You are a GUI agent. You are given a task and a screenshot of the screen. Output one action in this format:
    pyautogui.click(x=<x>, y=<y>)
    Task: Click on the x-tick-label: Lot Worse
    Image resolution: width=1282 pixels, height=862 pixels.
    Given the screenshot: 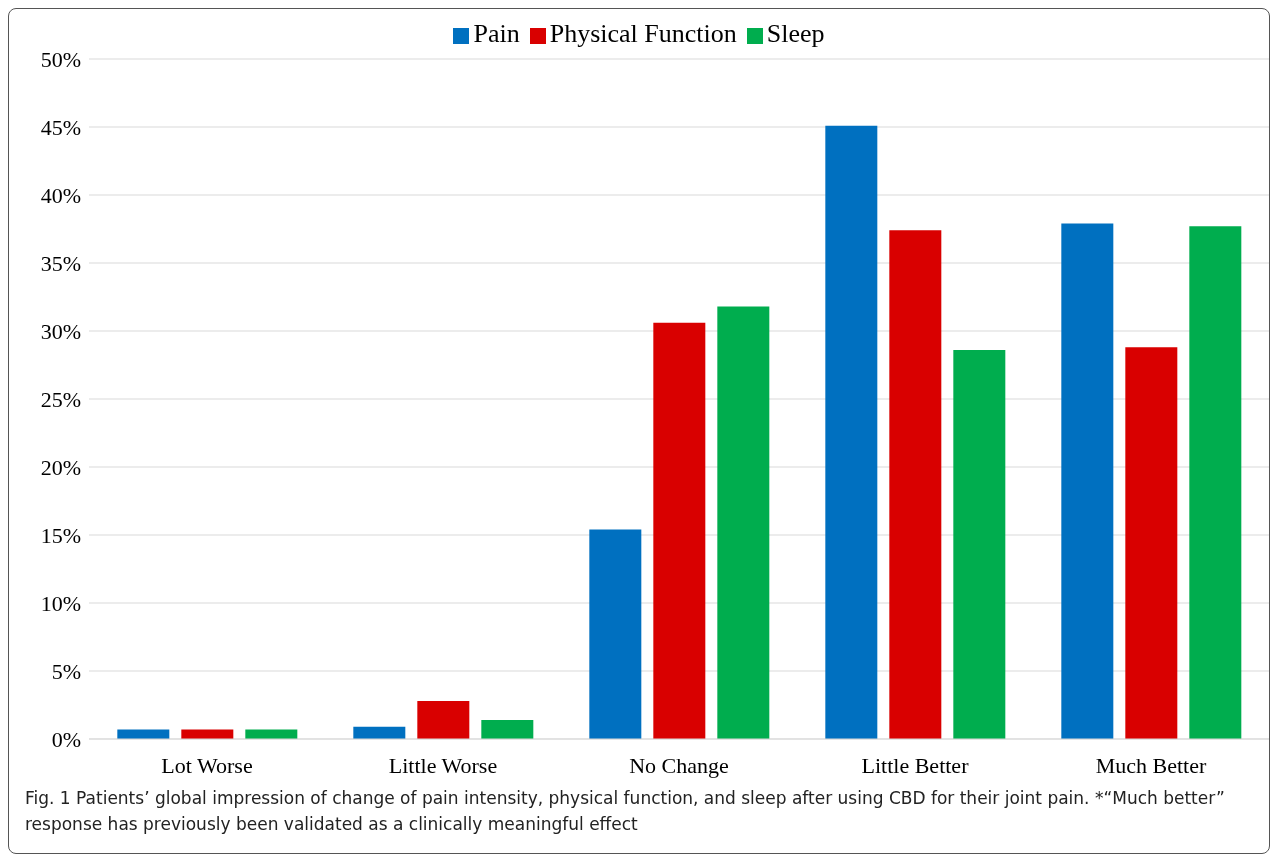 What is the action you would take?
    pyautogui.click(x=207, y=765)
    